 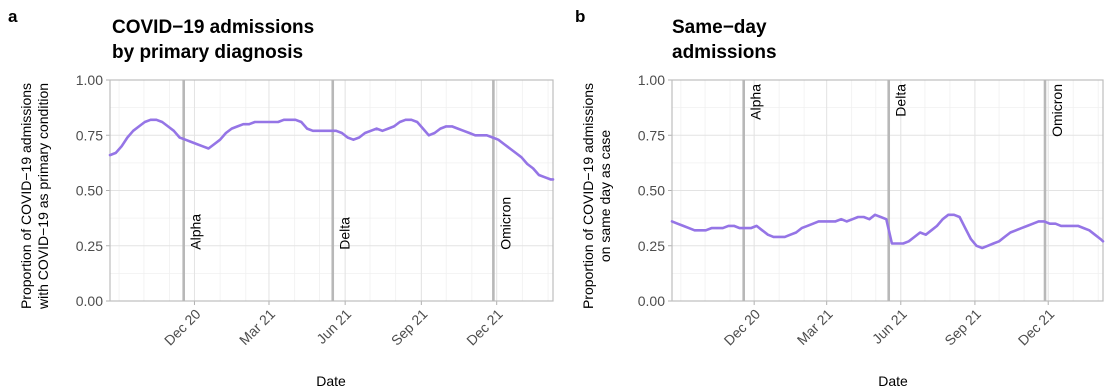 What do you see at coordinates (331, 381) in the screenshot?
I see `panel-a-xlabel: Date` at bounding box center [331, 381].